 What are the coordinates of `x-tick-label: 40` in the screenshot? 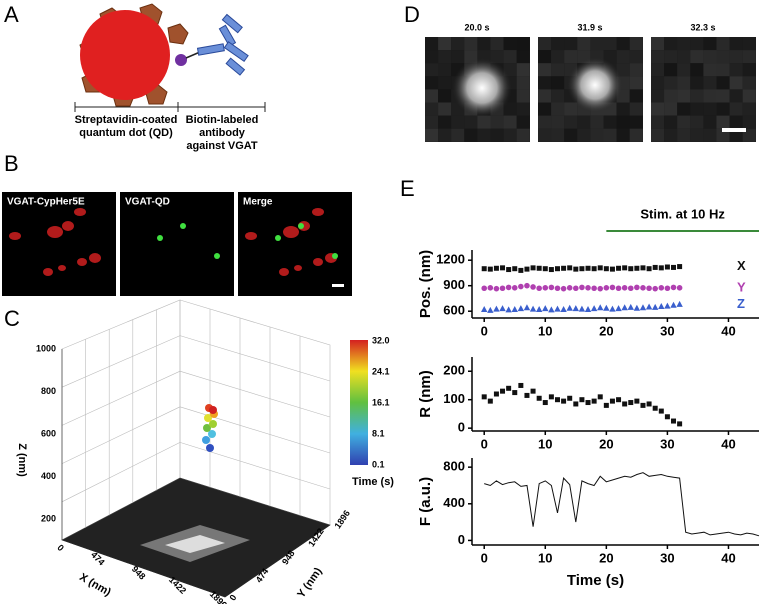 It's located at (728, 443).